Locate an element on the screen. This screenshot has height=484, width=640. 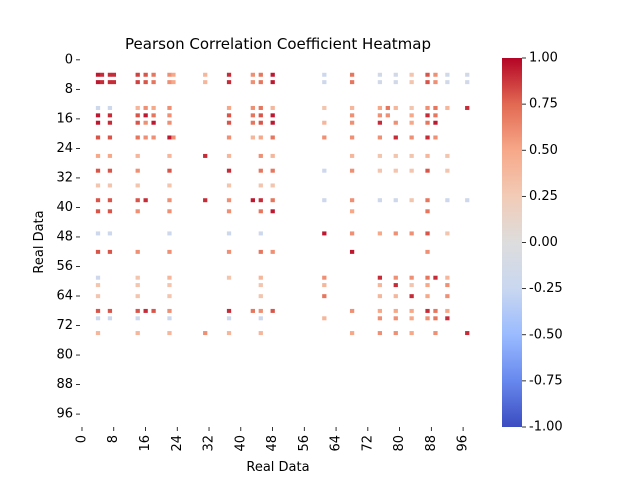
x-tick-label: 32 is located at coordinates (209, 443).